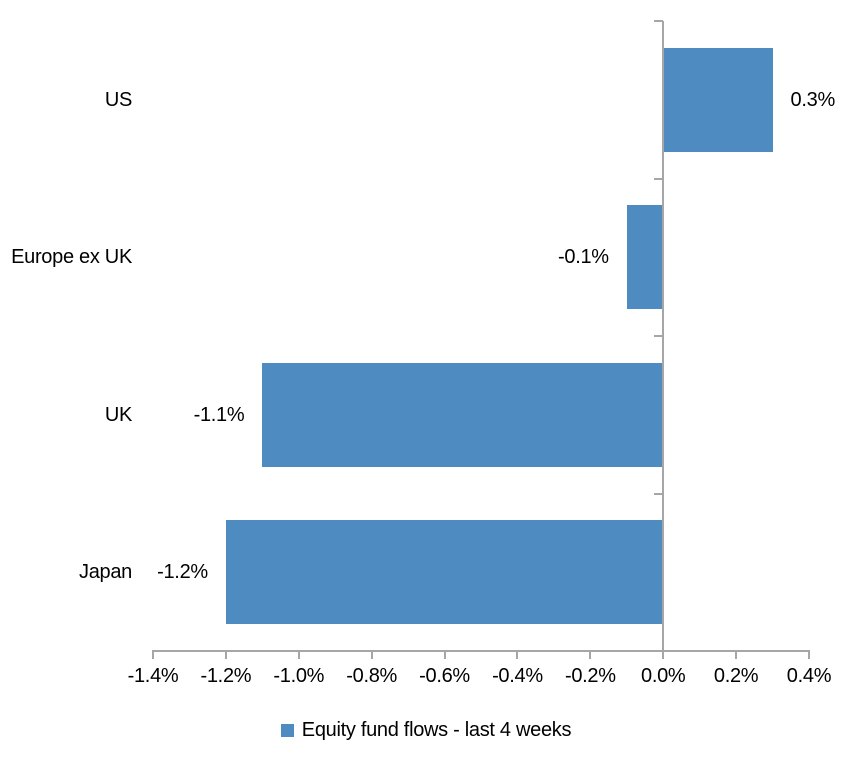 This screenshot has width=852, height=757. I want to click on x-tick-label--1-4-: -1.4%, so click(153, 676).